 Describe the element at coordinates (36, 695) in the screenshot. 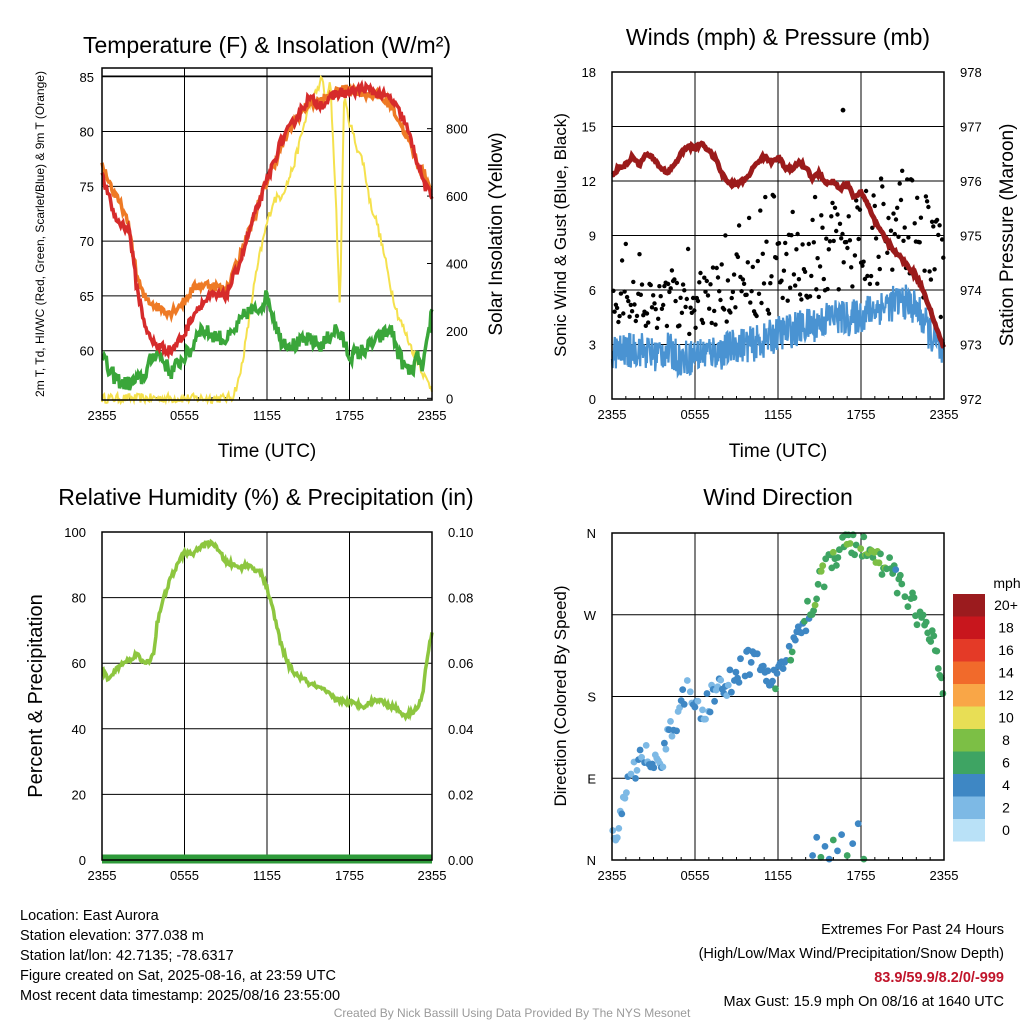

I see `y-left-axis-label: Percent & Precipitation` at that location.